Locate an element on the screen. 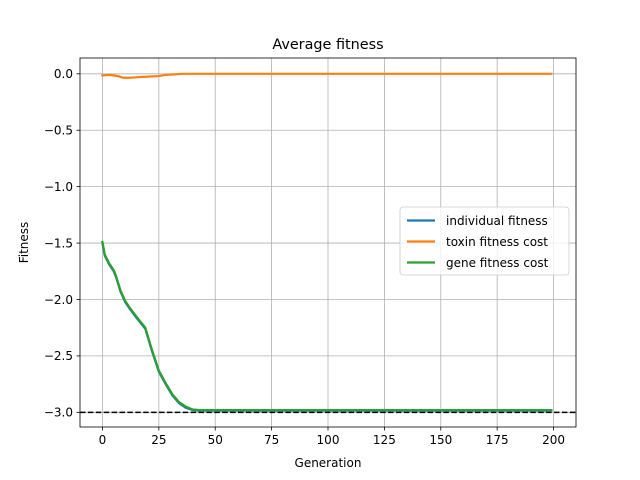 The height and width of the screenshot is (480, 640). x-tick-label: 75 is located at coordinates (271, 440).